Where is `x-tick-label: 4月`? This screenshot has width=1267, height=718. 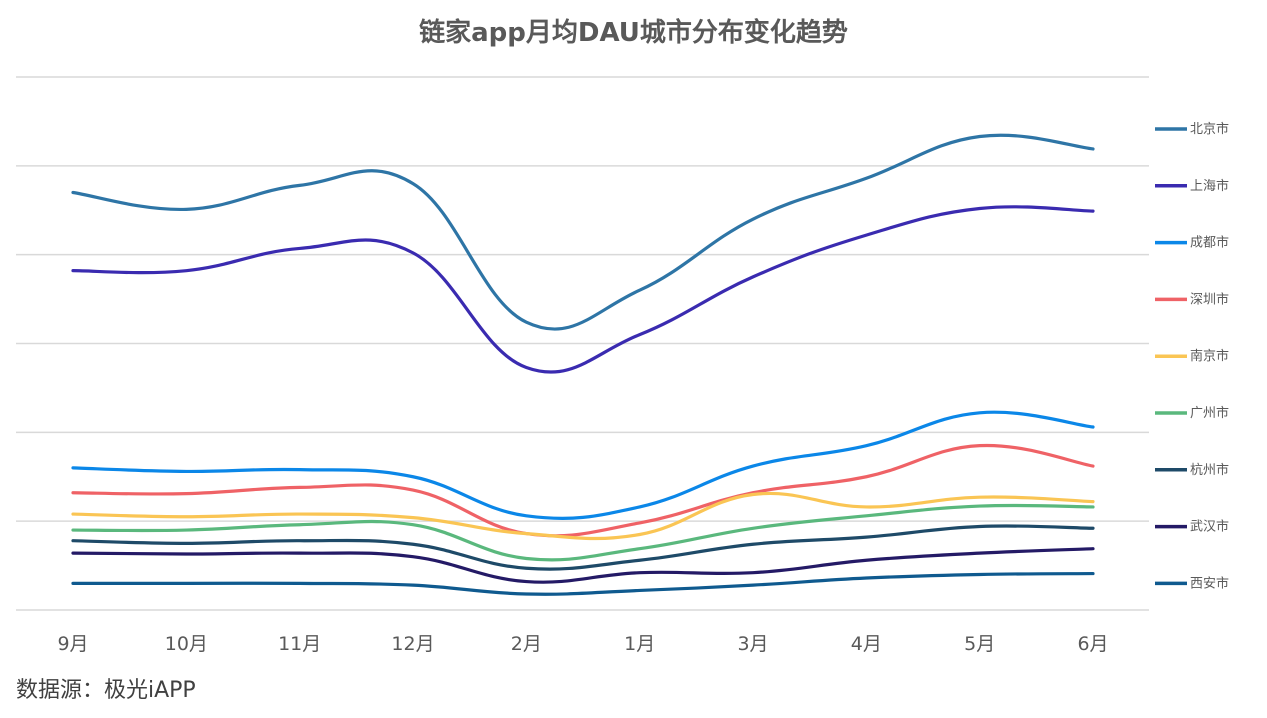 x-tick-label: 4月 is located at coordinates (866, 644).